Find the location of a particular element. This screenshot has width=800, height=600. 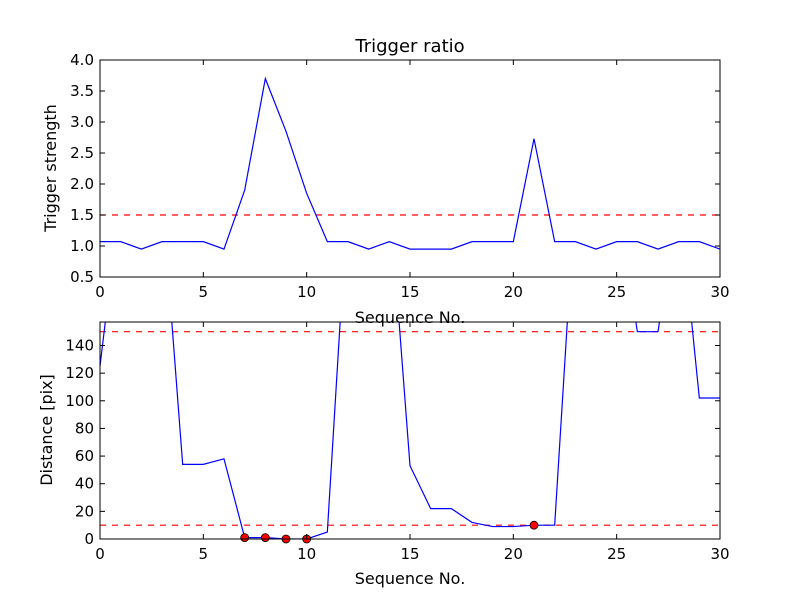

y-axis-label: Trigger strength is located at coordinates (50, 168).